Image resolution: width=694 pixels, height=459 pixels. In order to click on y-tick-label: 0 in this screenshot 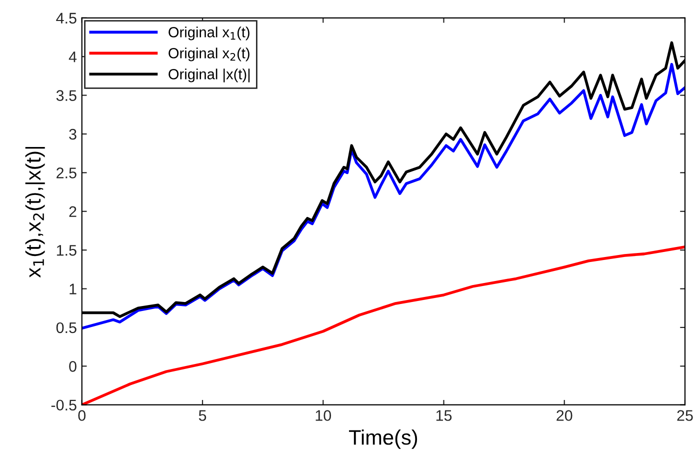, I will do `click(72, 366)`.